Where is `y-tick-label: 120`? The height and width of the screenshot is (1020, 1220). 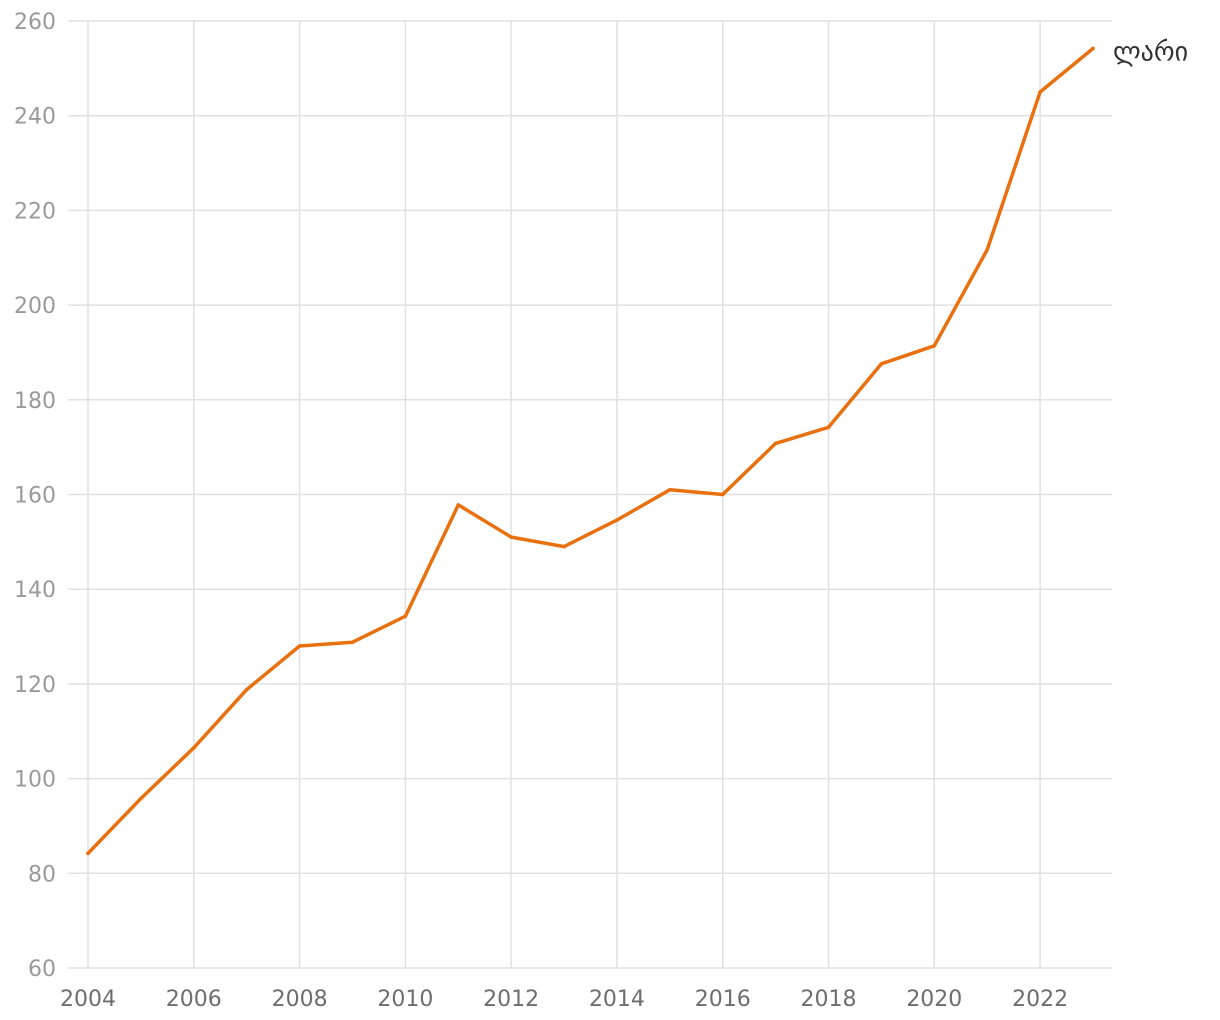
y-tick-label: 120 is located at coordinates (35, 685).